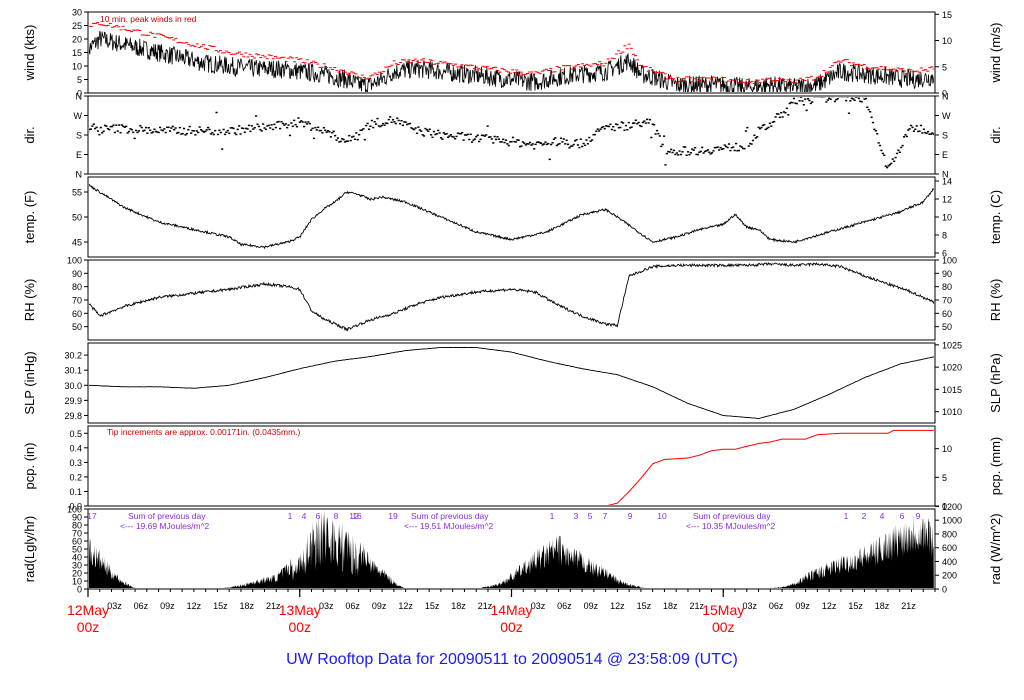 The height and width of the screenshot is (700, 1024). I want to click on y-tick-label: 10, so click(77, 582).